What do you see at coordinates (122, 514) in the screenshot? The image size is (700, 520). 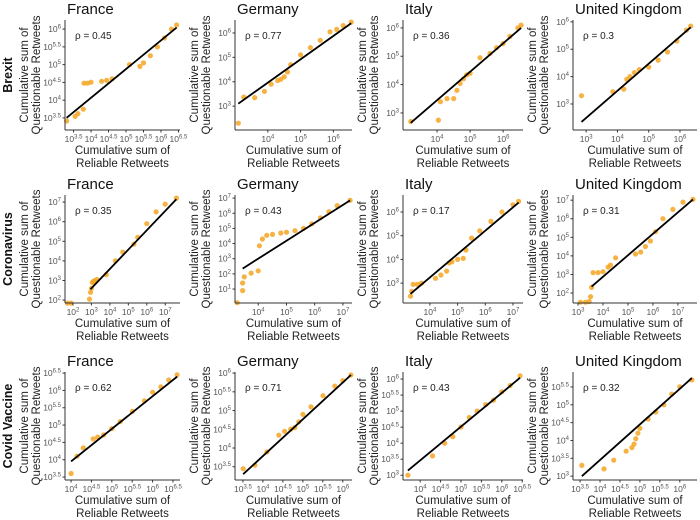 I see `x-axis-label-line2: Reliable Retweets` at bounding box center [122, 514].